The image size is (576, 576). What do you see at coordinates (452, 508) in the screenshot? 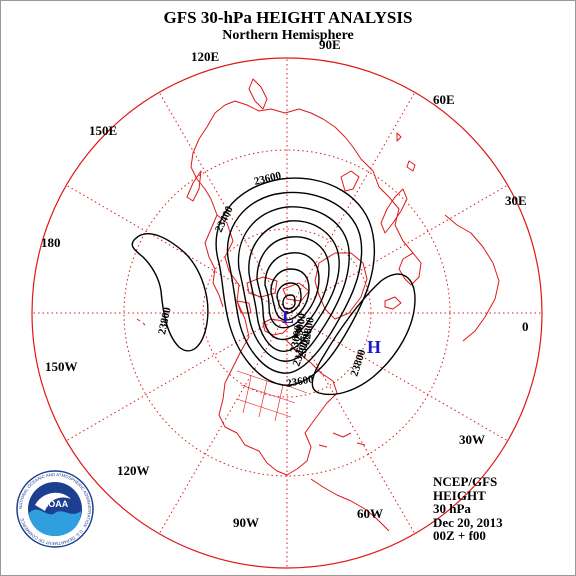
I see `info-level: 30 hPa` at bounding box center [452, 508].